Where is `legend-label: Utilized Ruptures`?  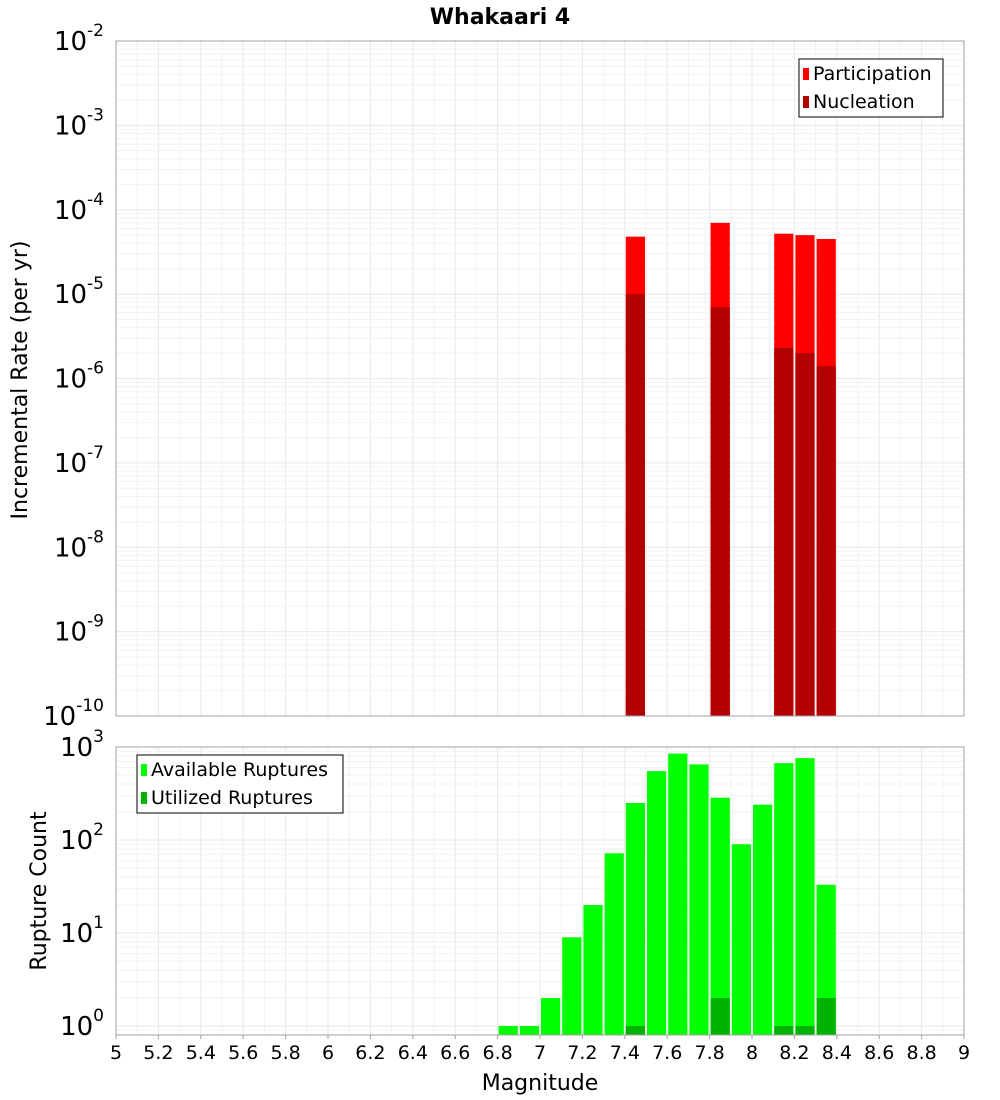
legend-label: Utilized Ruptures is located at coordinates (232, 798).